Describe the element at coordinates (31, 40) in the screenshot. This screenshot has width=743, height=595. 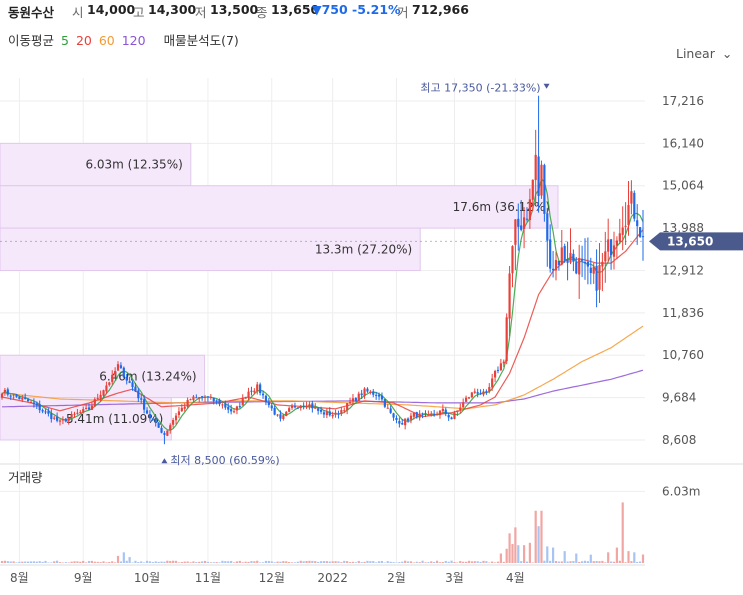
I see `ma-title: 이동평균` at that location.